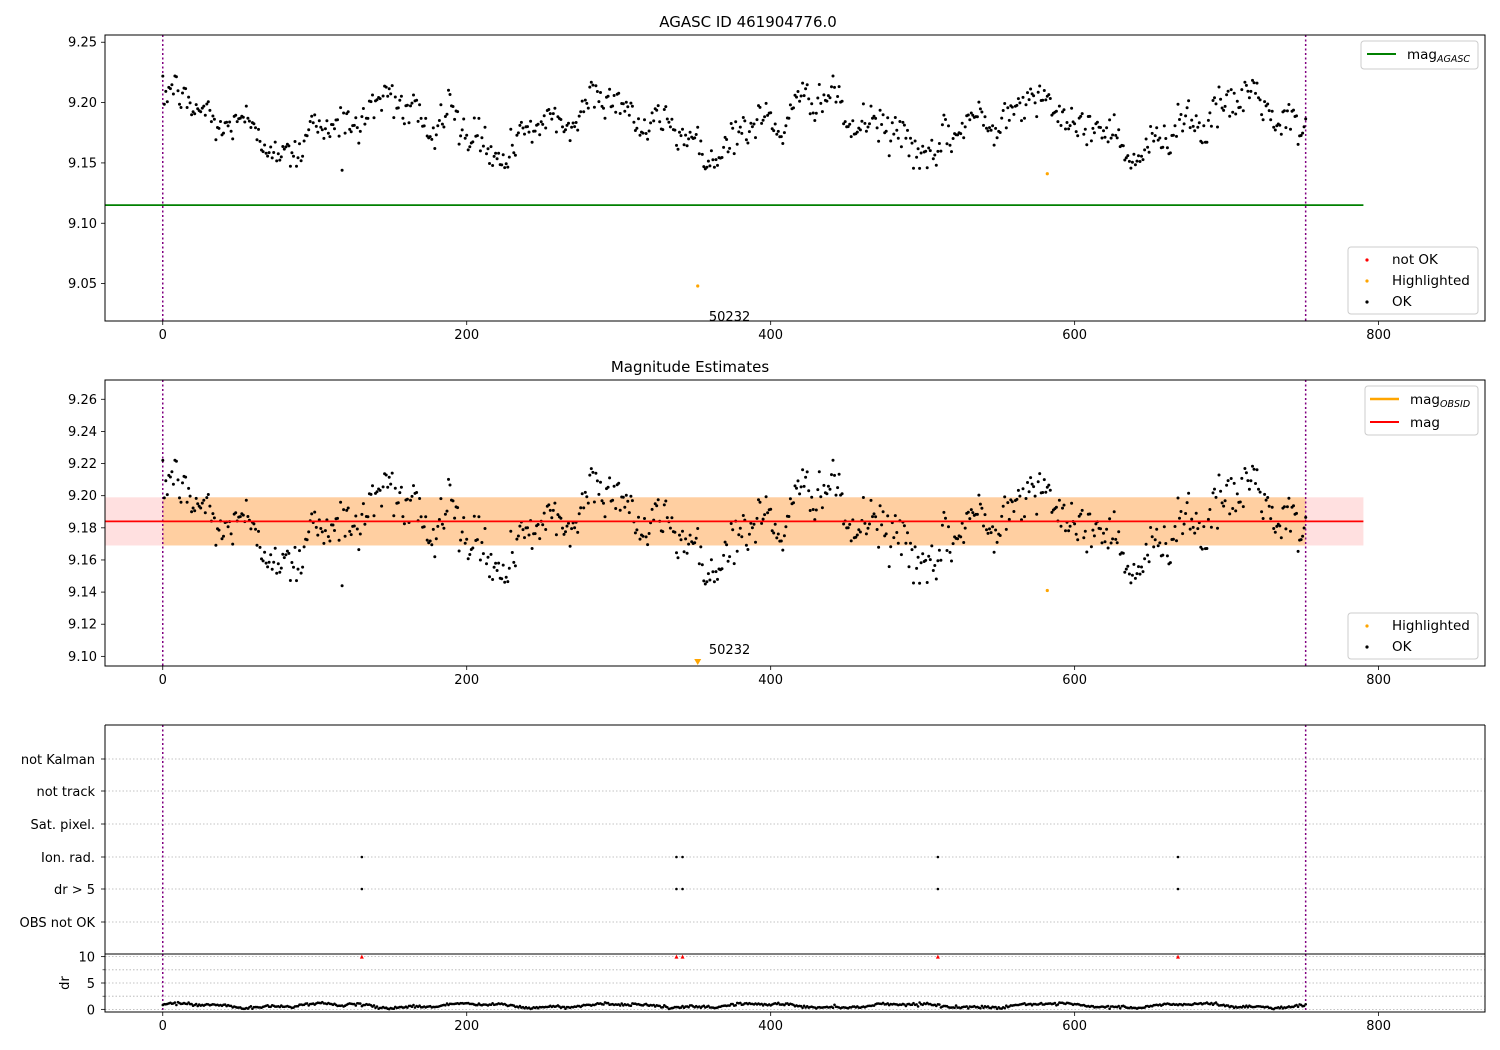 This screenshot has height=1050, width=1500. I want to click on legend-label: OK, so click(1402, 302).